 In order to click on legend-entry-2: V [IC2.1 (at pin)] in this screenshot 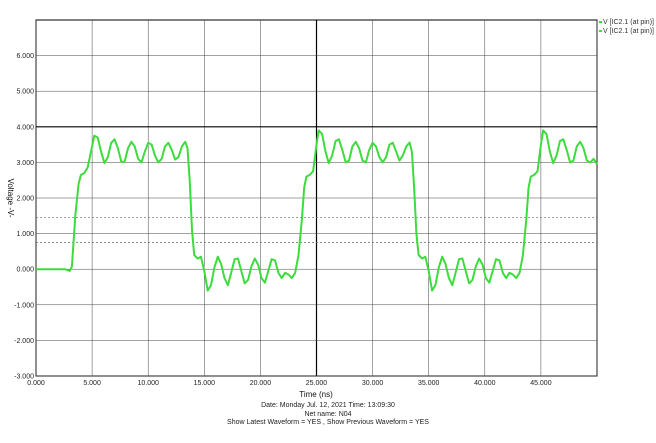, I will do `click(628, 31)`.